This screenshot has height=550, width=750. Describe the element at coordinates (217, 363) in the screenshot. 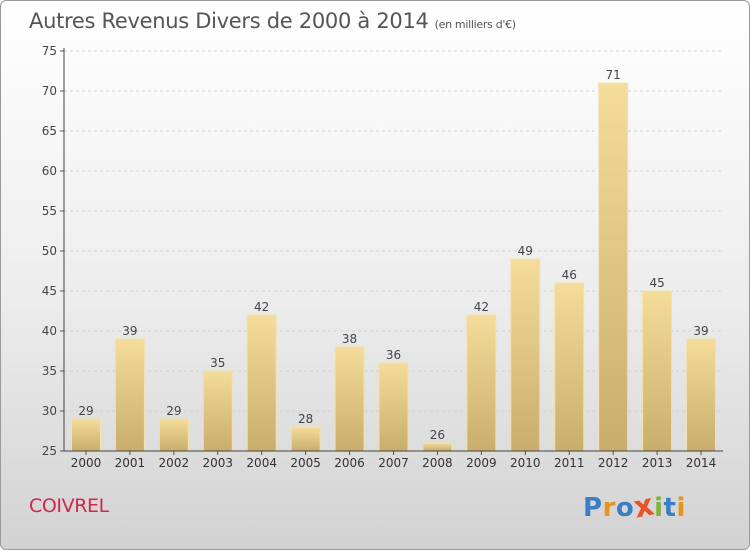

I see `bar-value-label: 35` at that location.